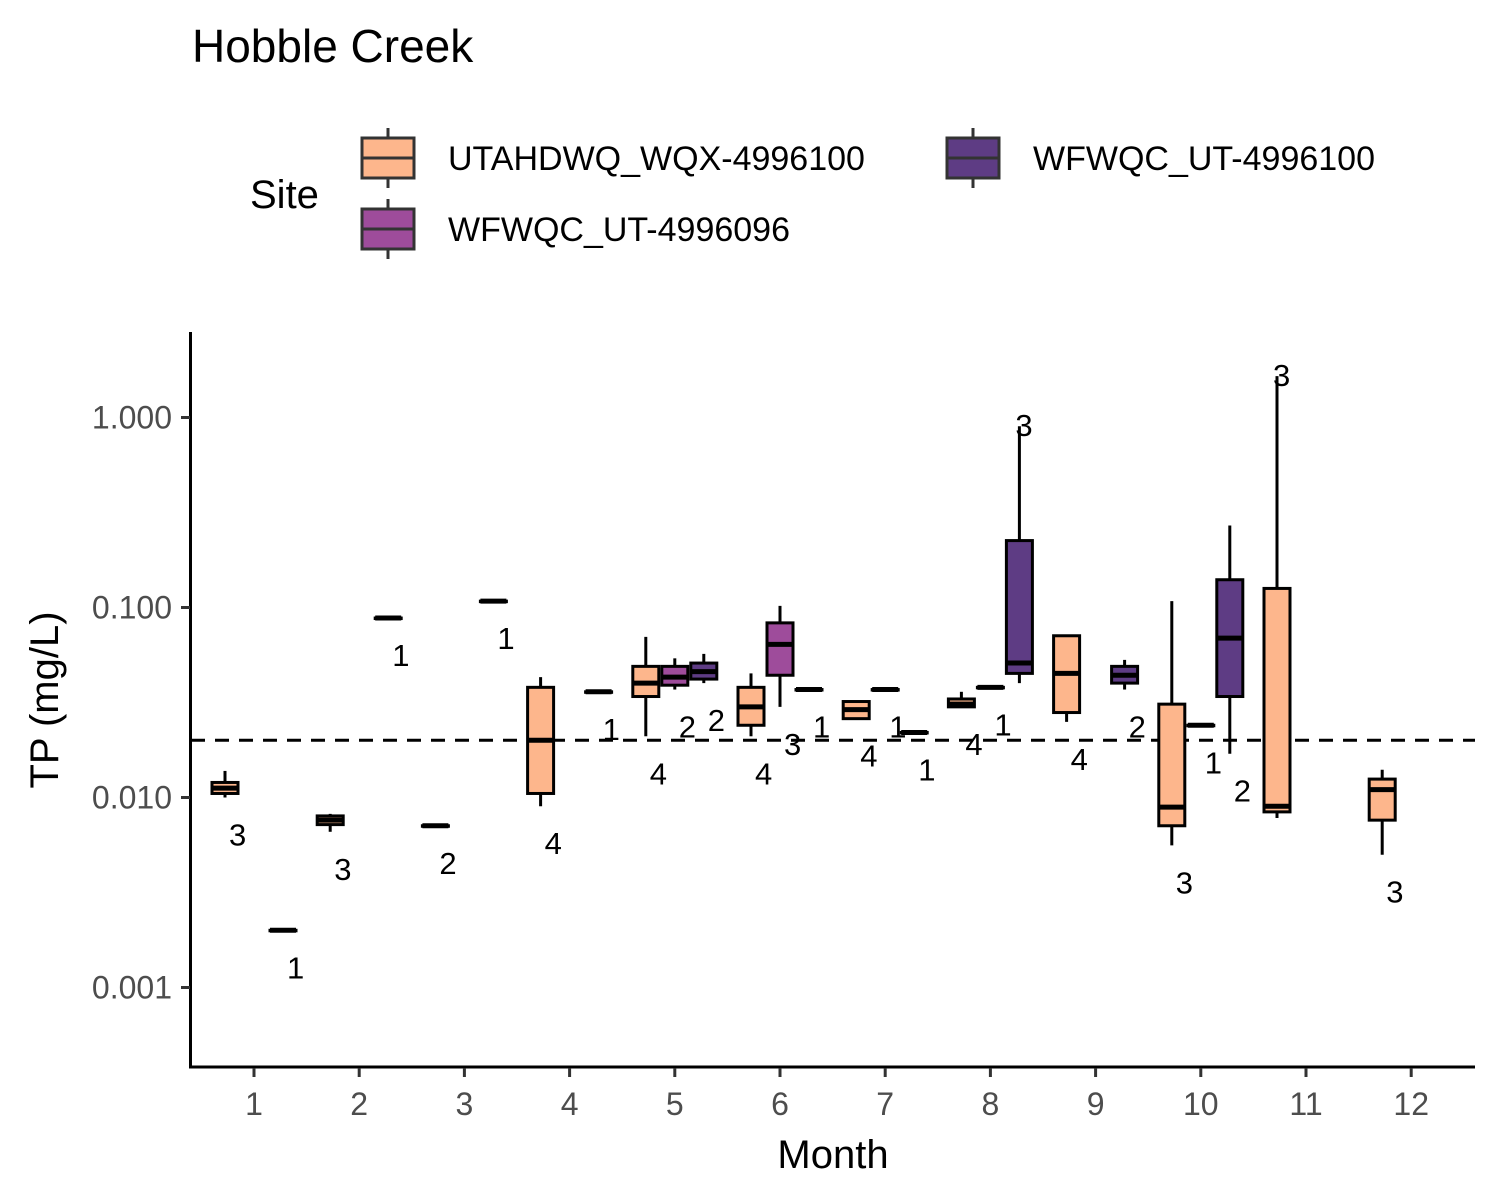  What do you see at coordinates (132, 608) in the screenshot?
I see `y-tick-label: 0.100` at bounding box center [132, 608].